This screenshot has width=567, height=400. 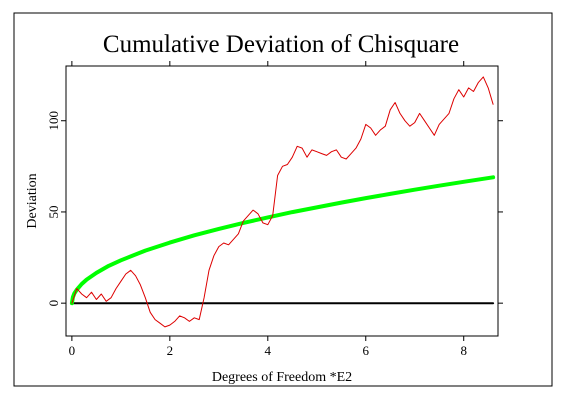 I want to click on x-tick-label: 0, so click(x=72, y=350).